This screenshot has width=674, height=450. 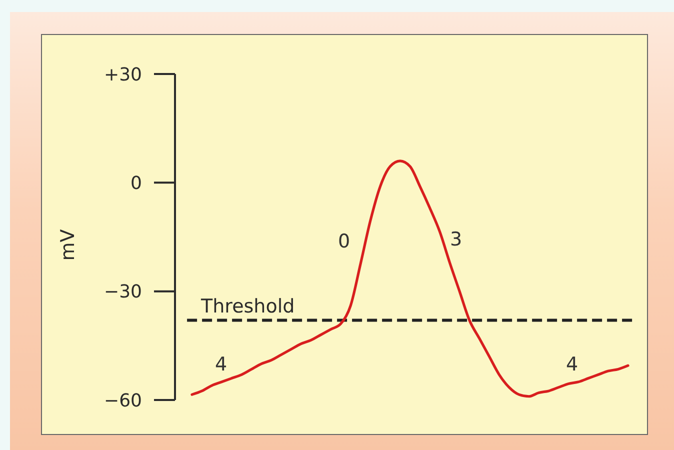 What do you see at coordinates (136, 183) in the screenshot?
I see `y-tick-label: 0` at bounding box center [136, 183].